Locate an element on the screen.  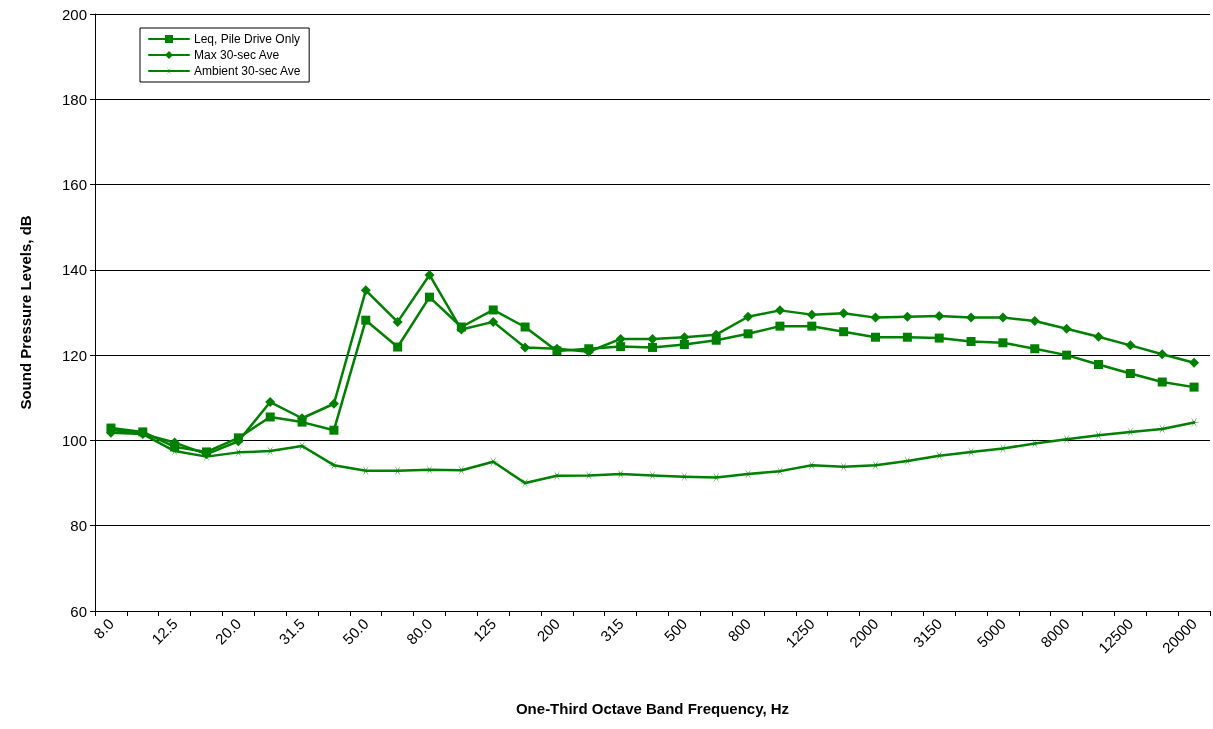
legend-label: Leq, Pile Drive Only is located at coordinates (247, 39).